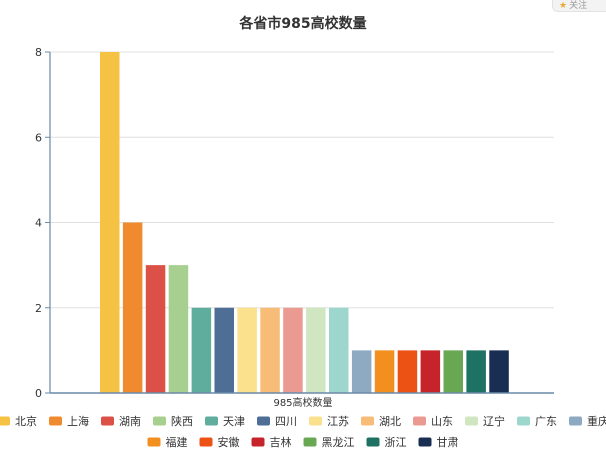 The image size is (606, 472). I want to click on legend-label-3: 陕西, so click(182, 421).